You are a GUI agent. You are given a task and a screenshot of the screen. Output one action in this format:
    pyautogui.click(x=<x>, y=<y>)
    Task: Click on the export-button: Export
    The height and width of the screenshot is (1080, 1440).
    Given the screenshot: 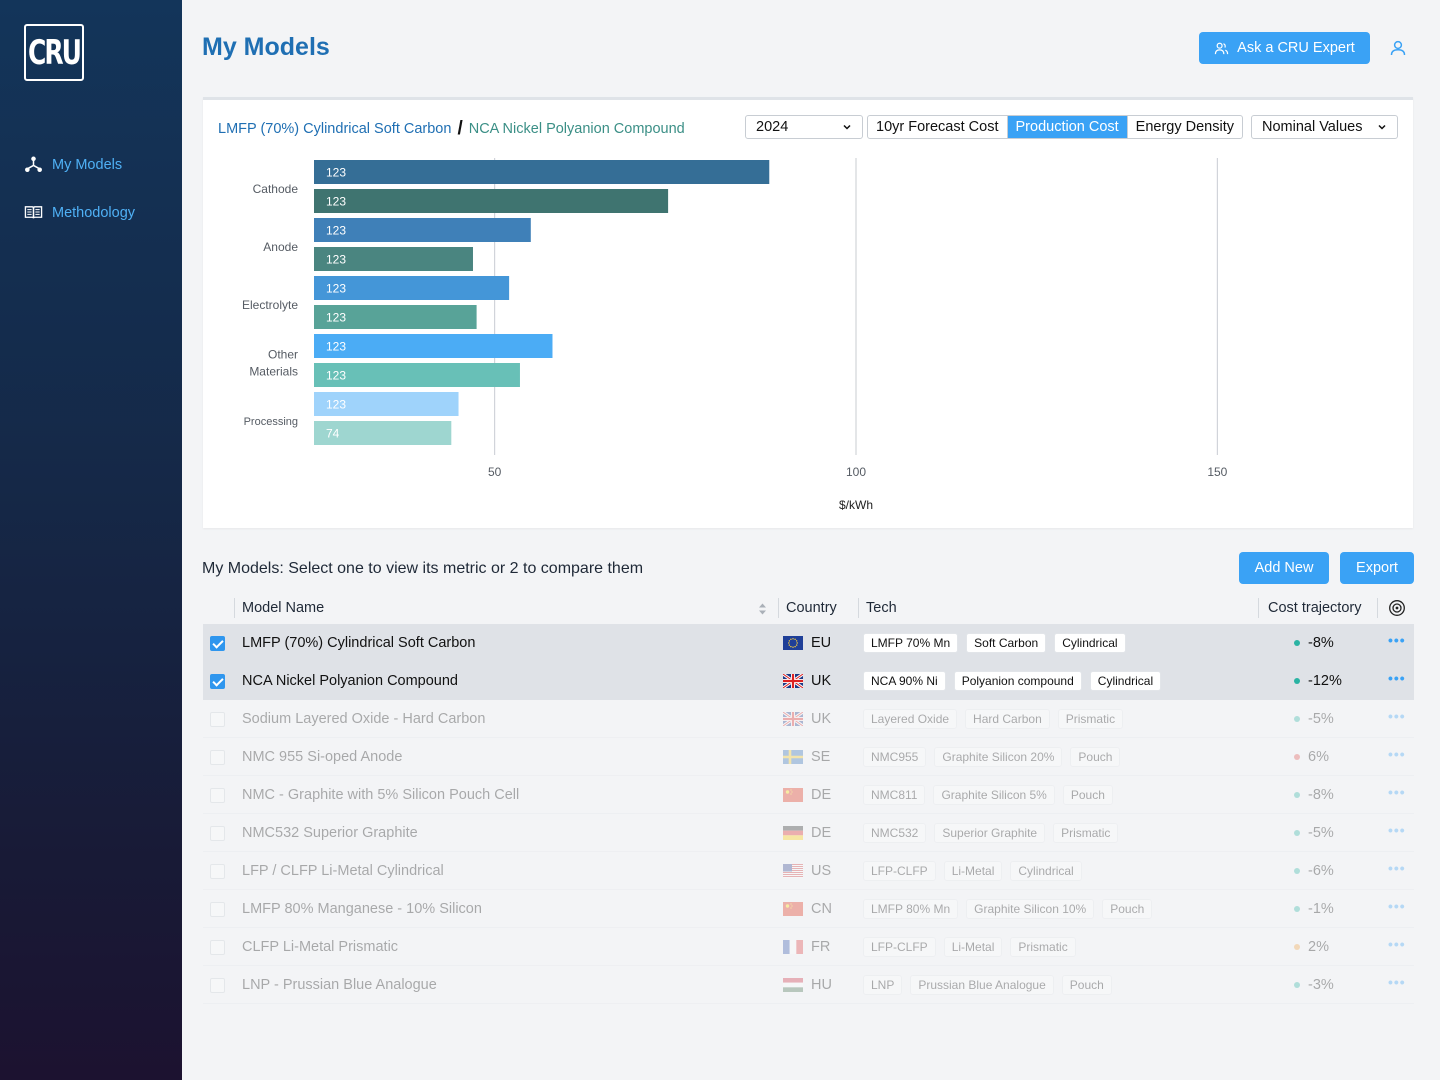 What is the action you would take?
    pyautogui.click(x=1377, y=568)
    